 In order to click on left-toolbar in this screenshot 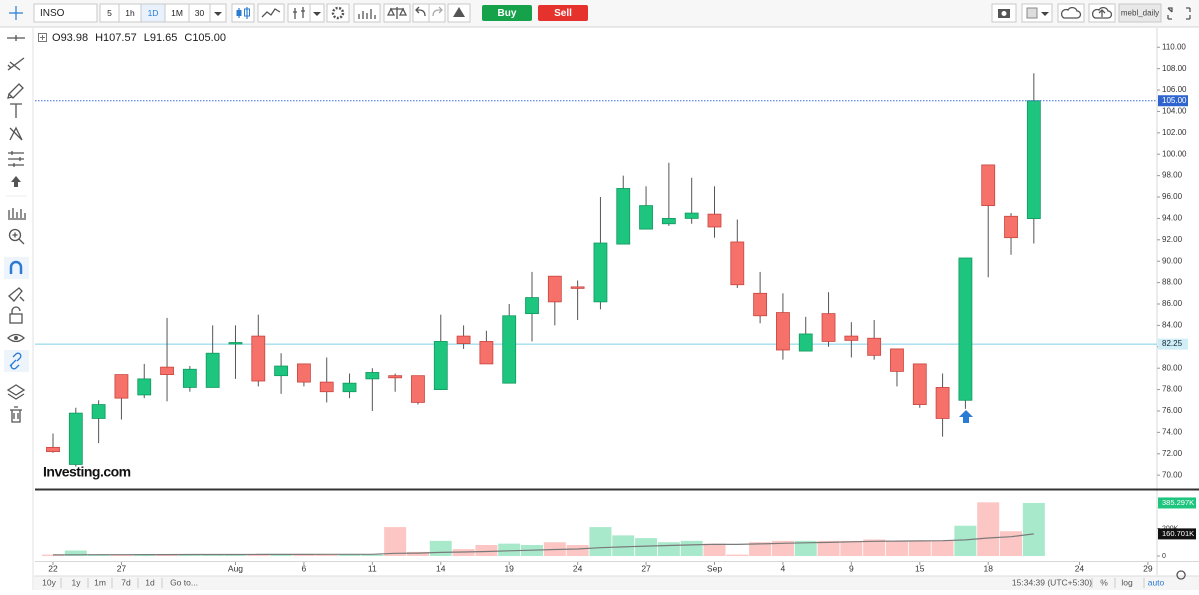, I will do `click(16, 309)`.